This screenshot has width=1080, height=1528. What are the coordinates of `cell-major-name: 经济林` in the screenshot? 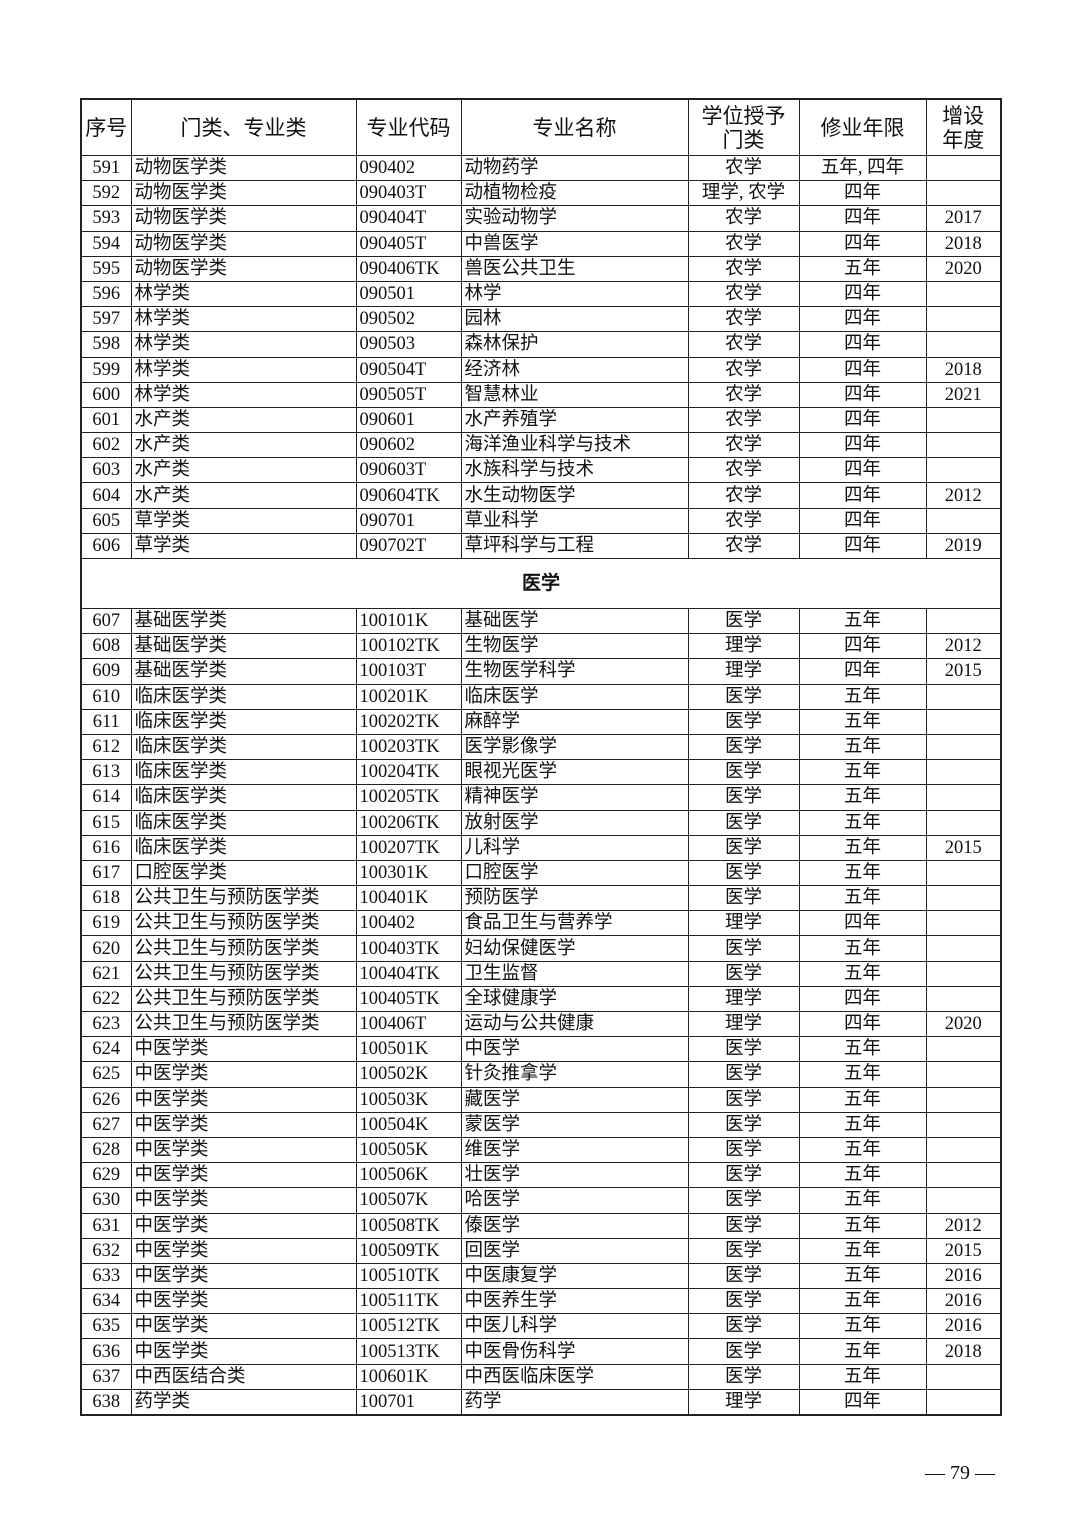 It's located at (574, 369).